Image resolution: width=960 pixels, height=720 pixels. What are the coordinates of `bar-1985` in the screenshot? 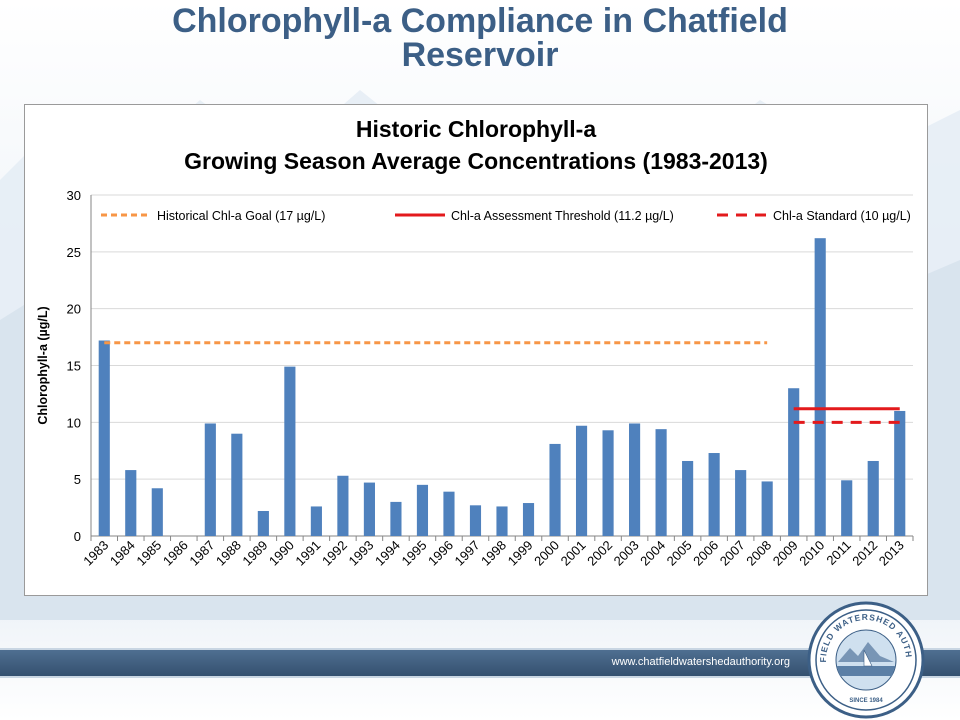 It's located at (157, 512).